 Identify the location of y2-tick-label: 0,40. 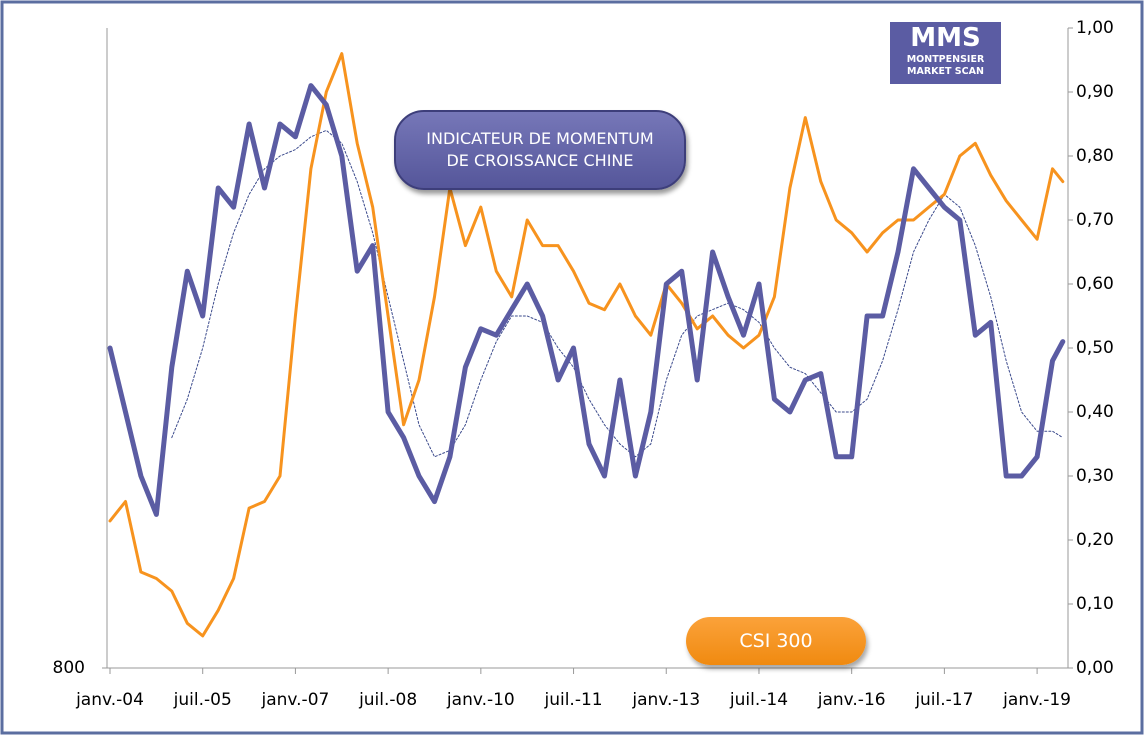
(1095, 412).